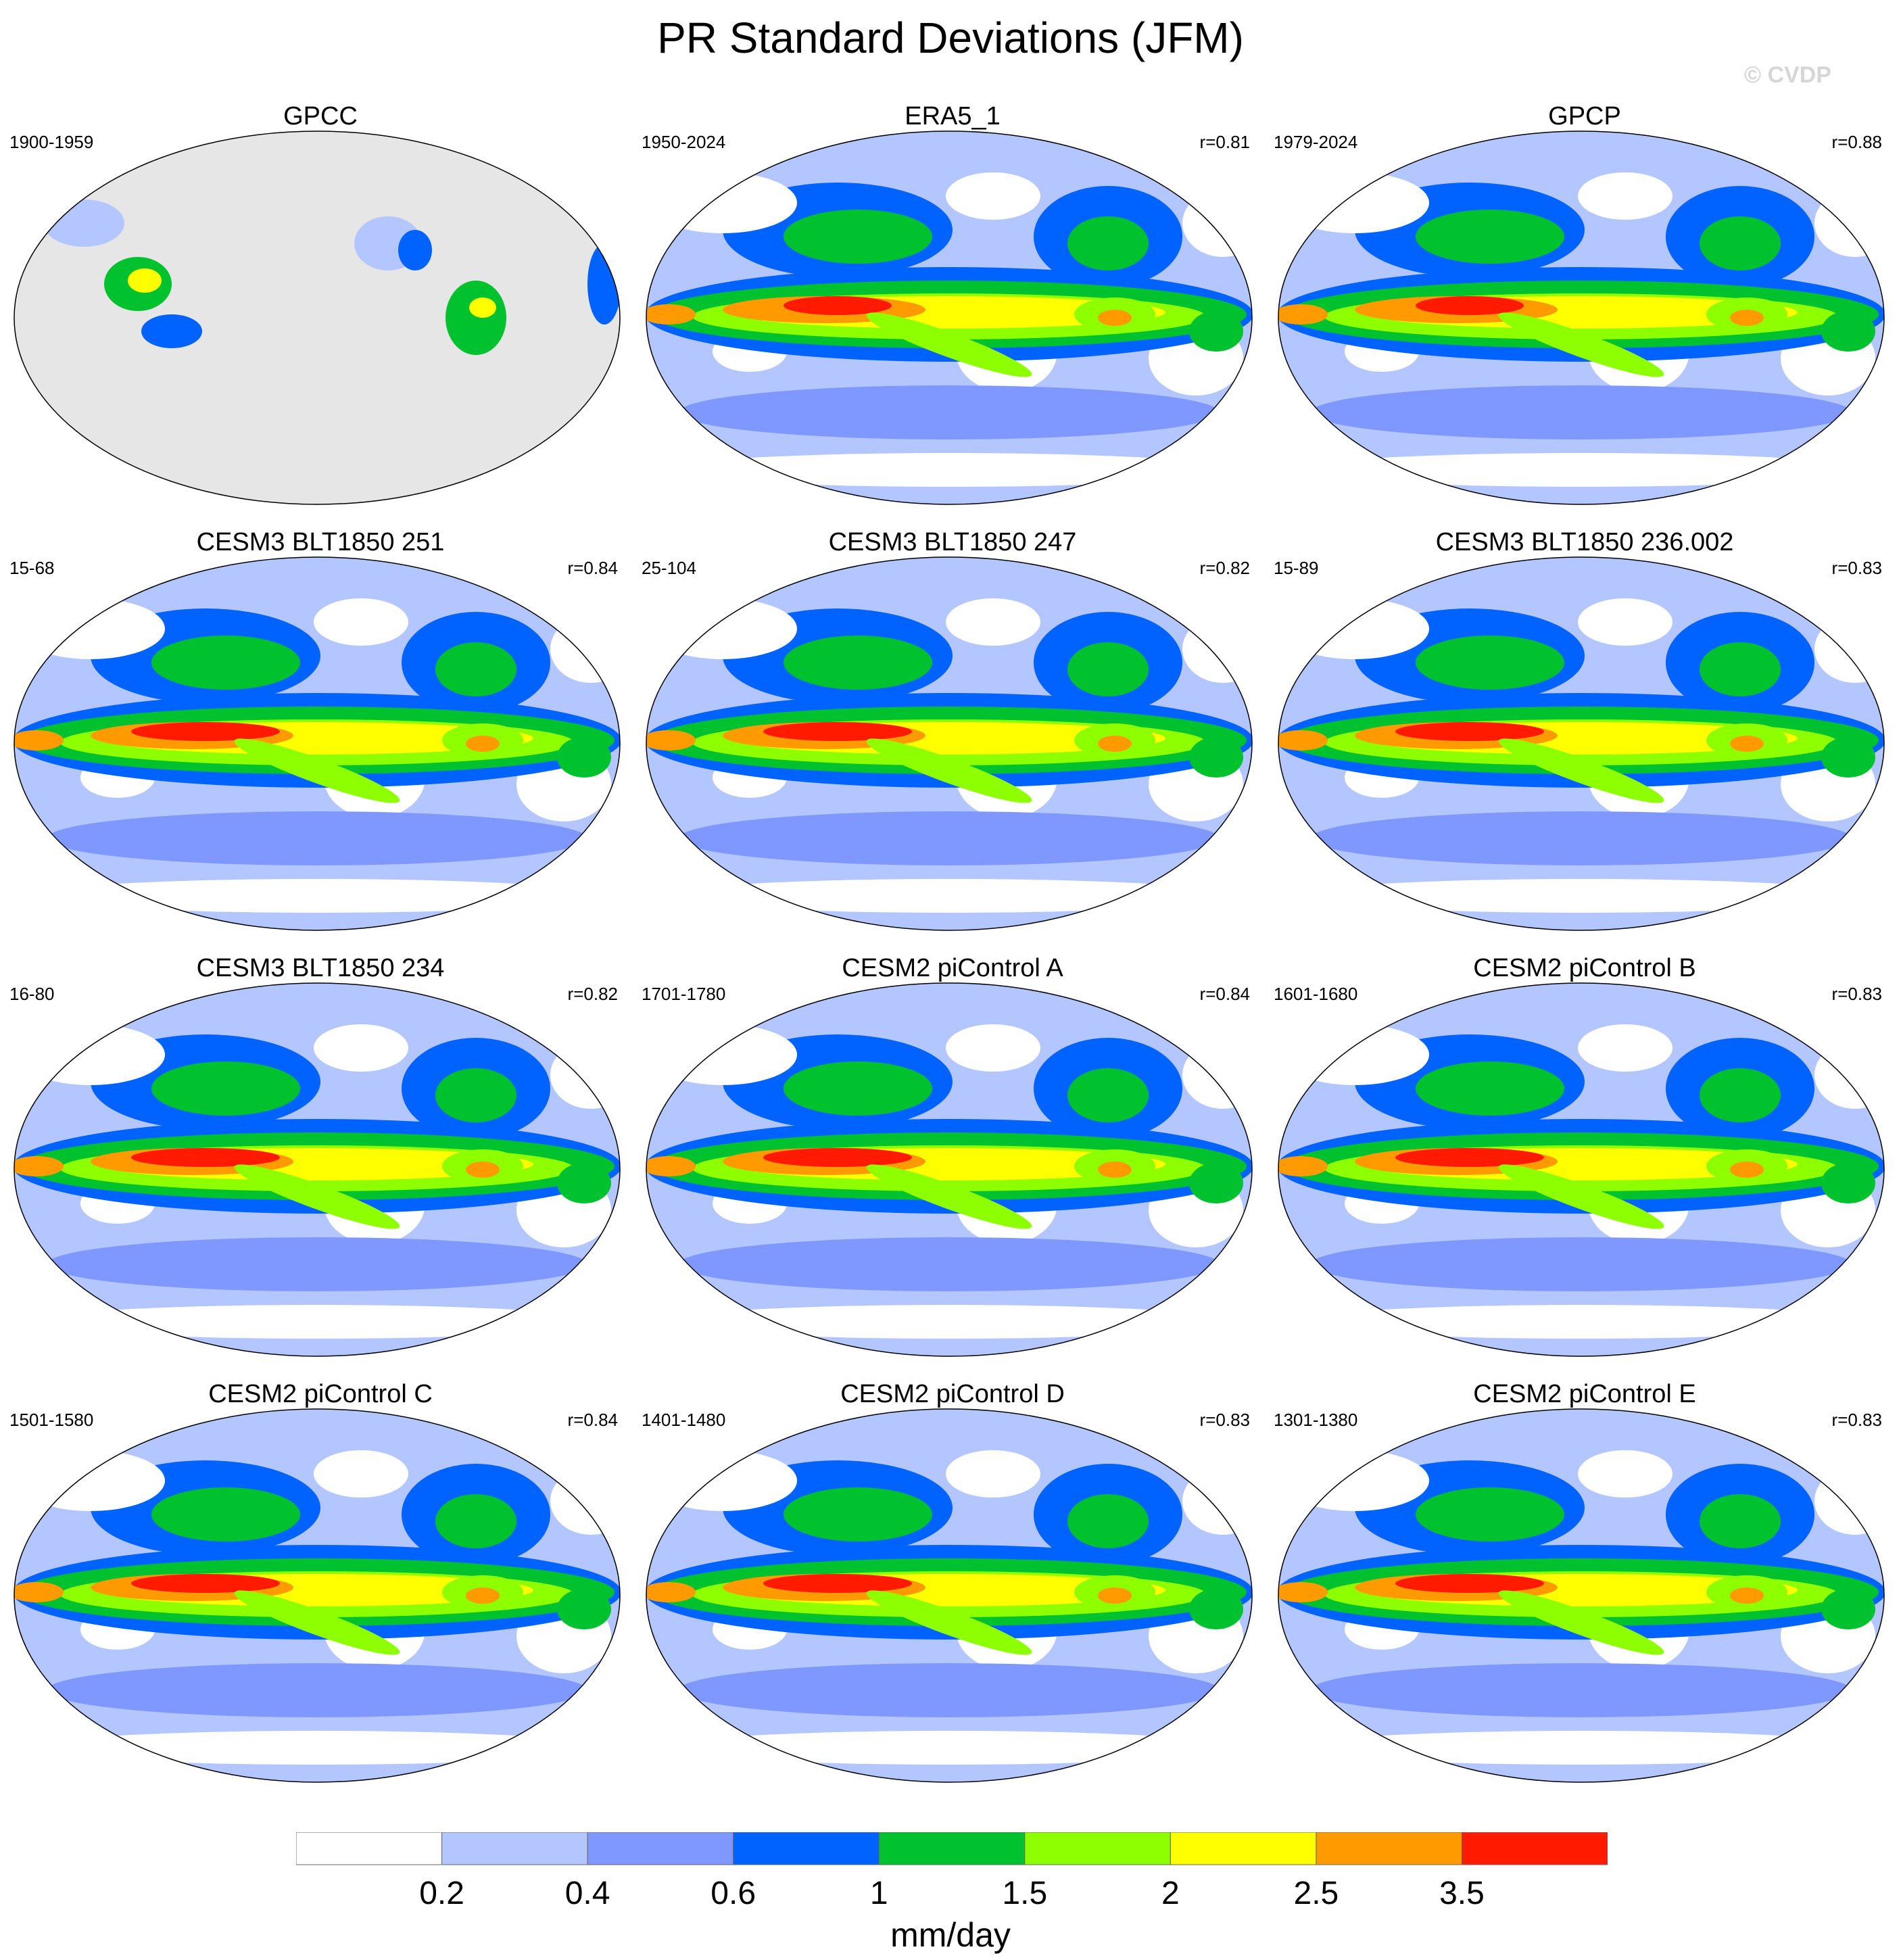 This screenshot has height=1960, width=1901. Describe the element at coordinates (320, 542) in the screenshot. I see `panel-title: CESM3 BLT1850 251` at that location.